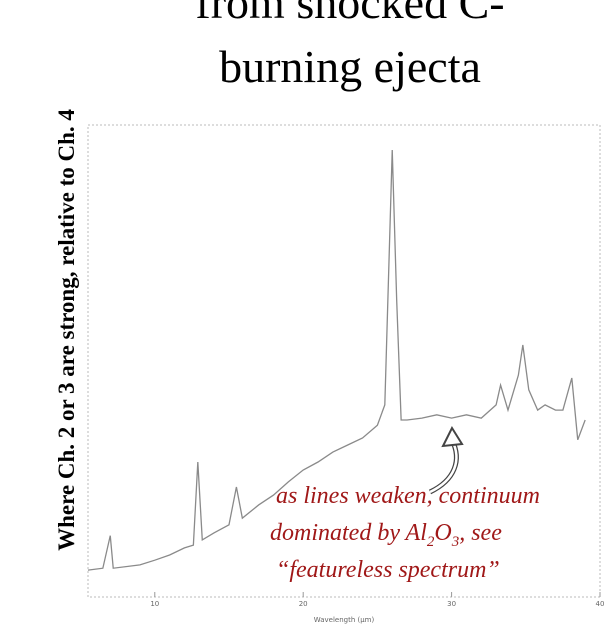 This screenshot has height=629, width=612. I want to click on title-line: from shocked C-, so click(349, 14).